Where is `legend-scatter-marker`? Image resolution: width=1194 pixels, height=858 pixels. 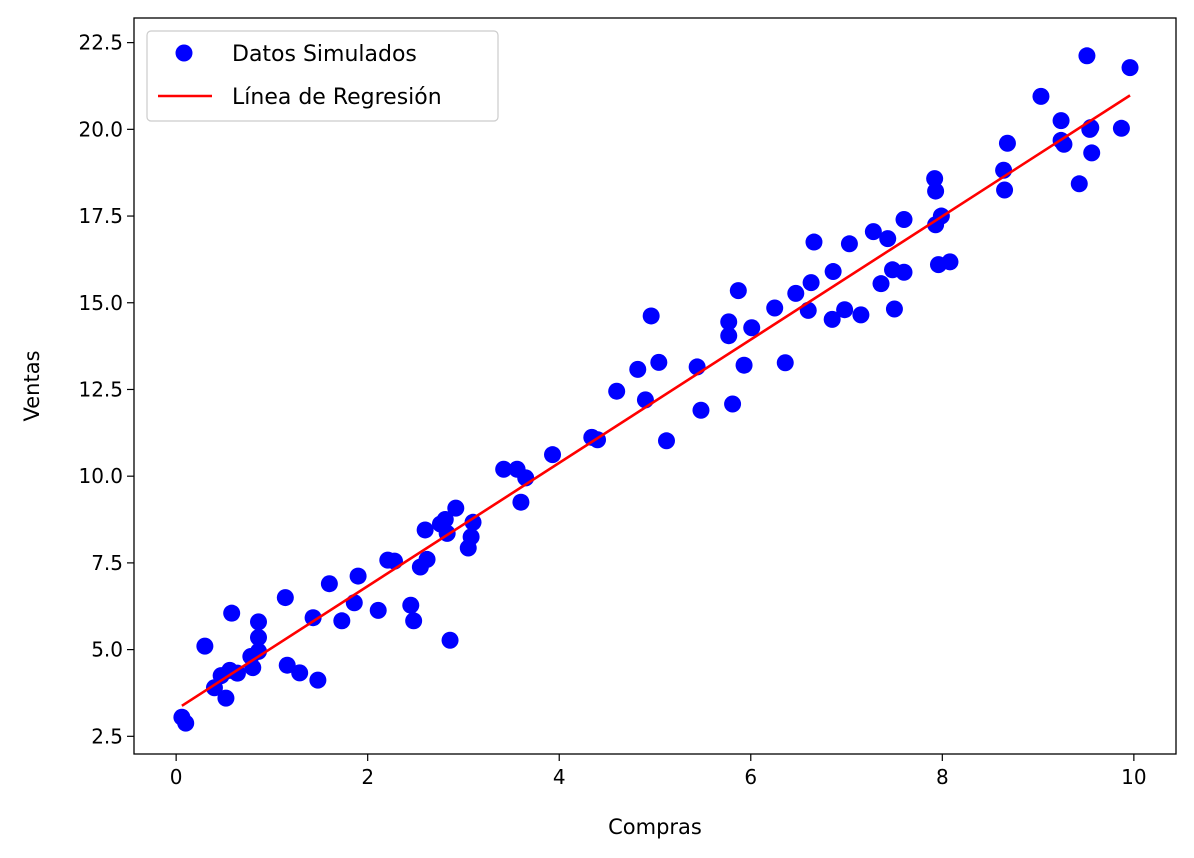 legend-scatter-marker is located at coordinates (184, 53).